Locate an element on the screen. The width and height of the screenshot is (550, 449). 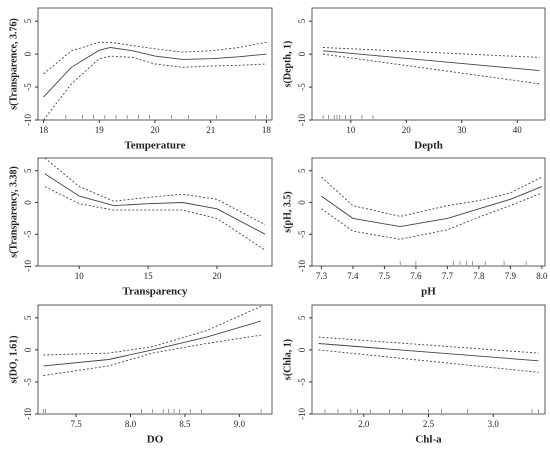
x-tick-label: 2.5 is located at coordinates (429, 424).